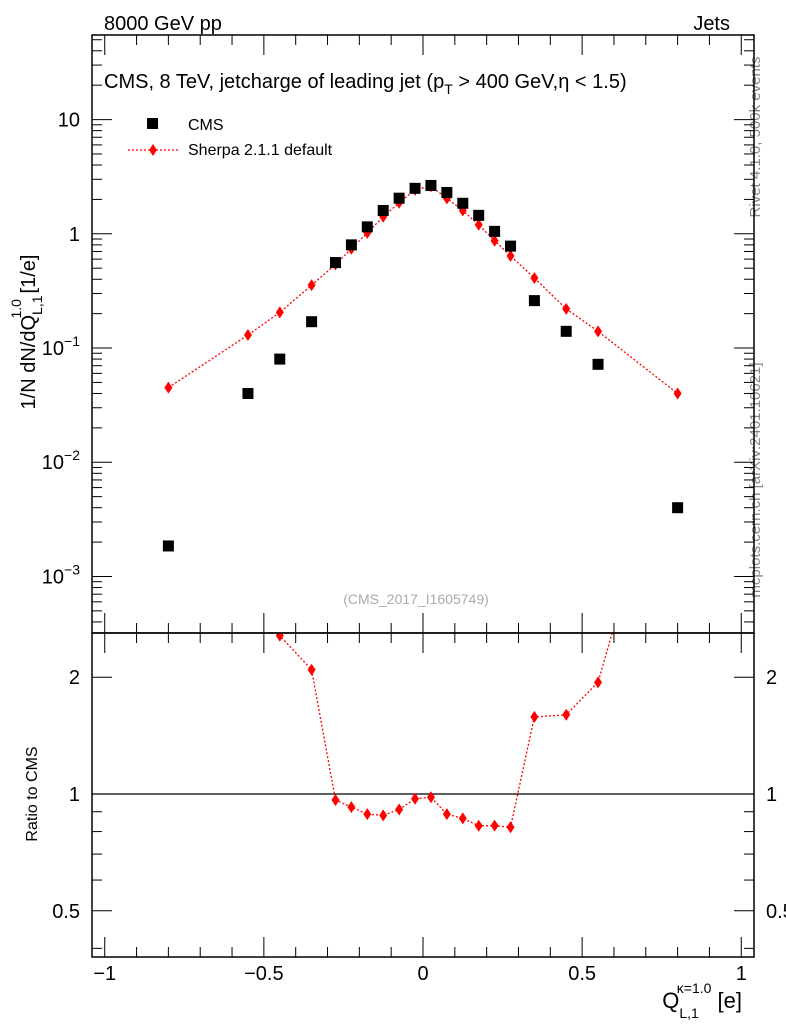 The image size is (786, 1024). I want to click on x-tick-label: −1, so click(104, 974).